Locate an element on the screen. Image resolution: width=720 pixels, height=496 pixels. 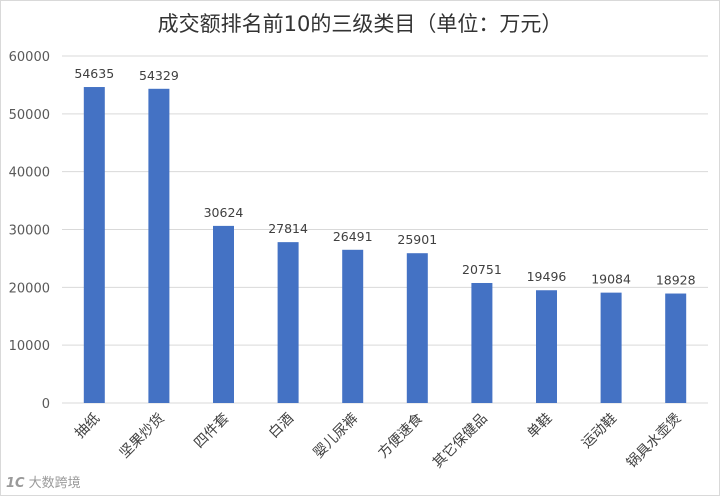
y-tick-label: 20000 is located at coordinates (29, 288).